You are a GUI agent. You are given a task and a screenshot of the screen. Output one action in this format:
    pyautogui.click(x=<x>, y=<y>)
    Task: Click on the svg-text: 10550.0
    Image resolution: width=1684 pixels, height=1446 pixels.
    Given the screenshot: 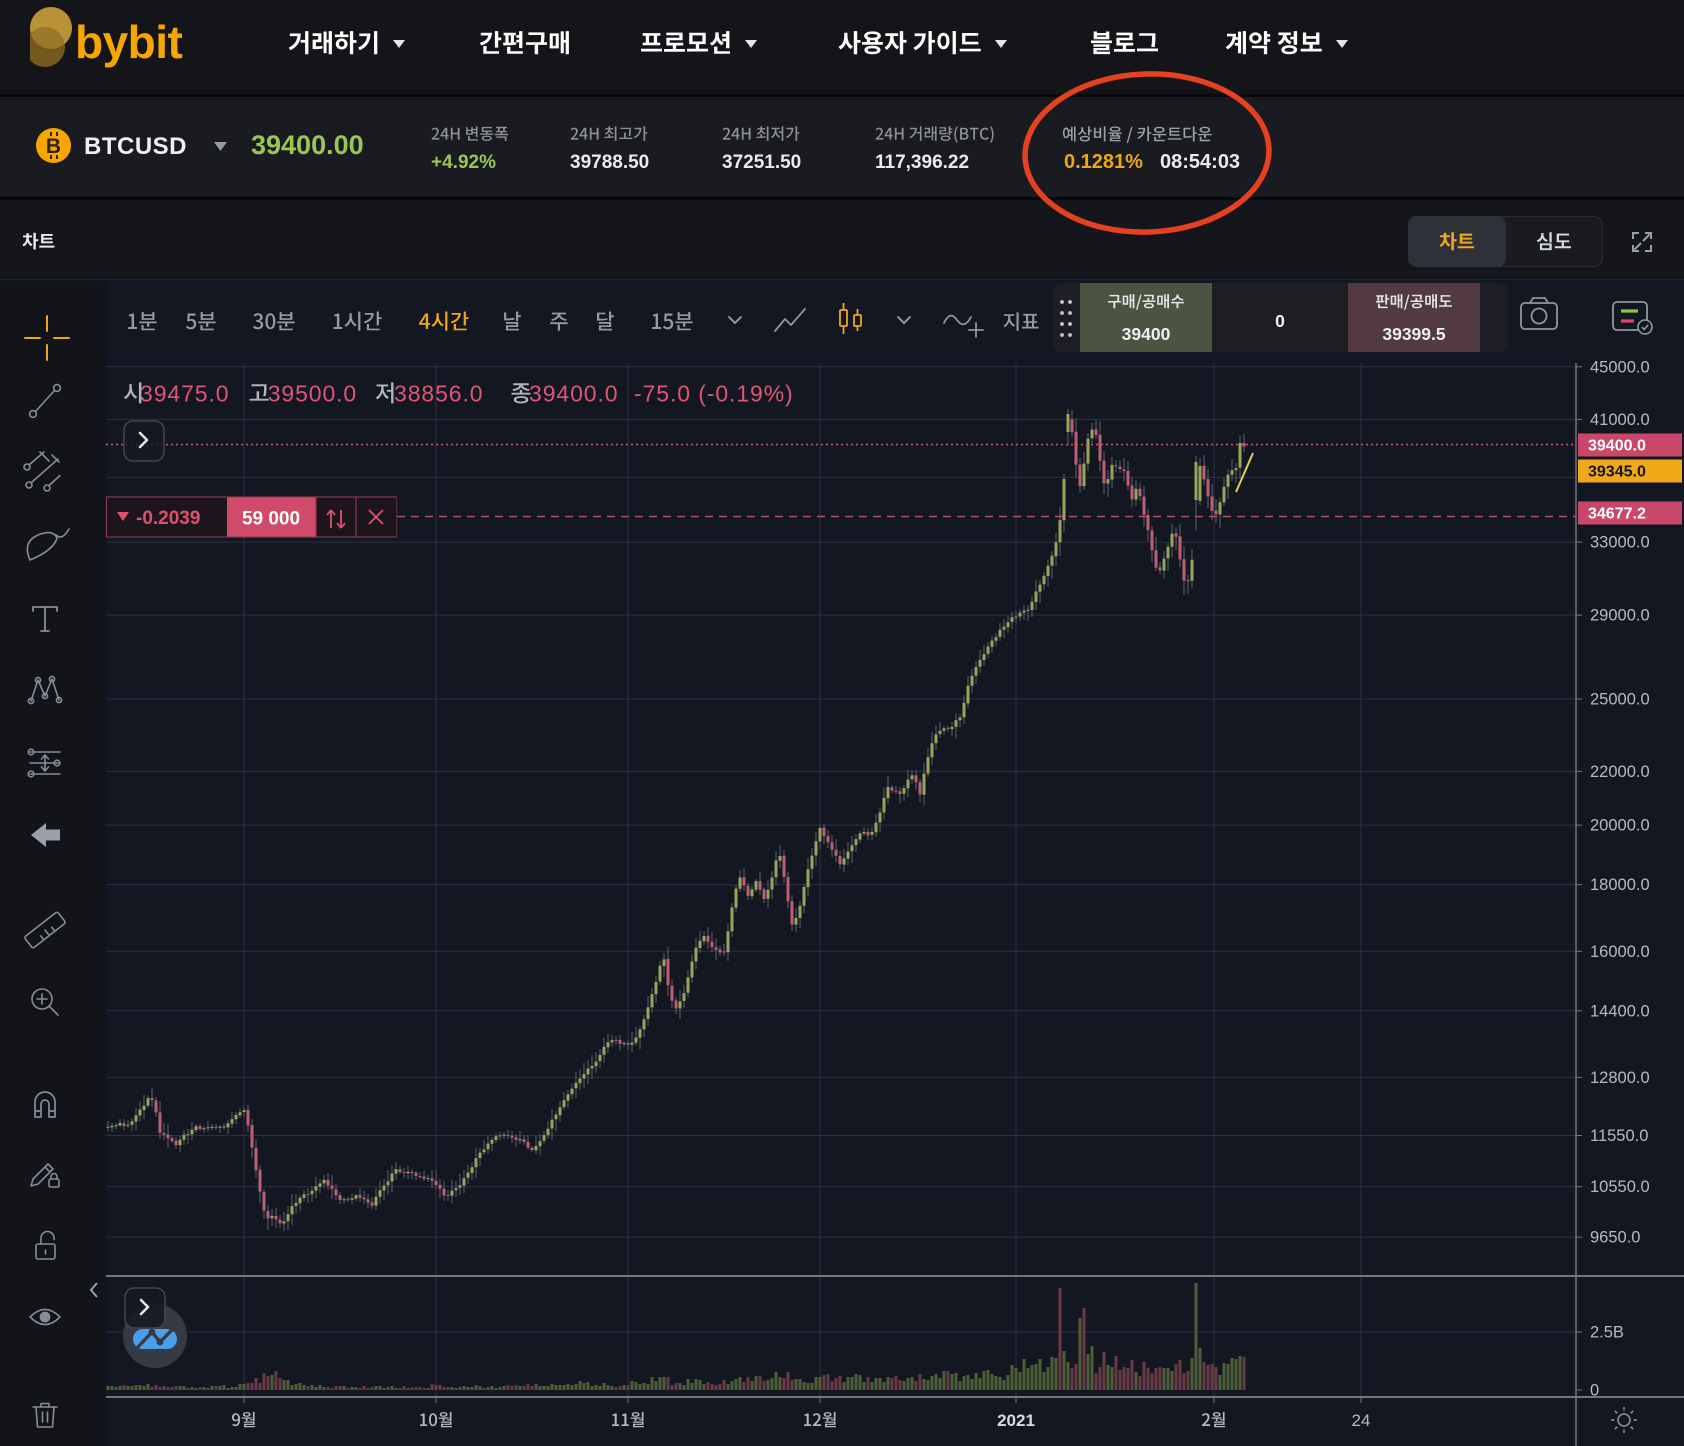 What is the action you would take?
    pyautogui.click(x=1620, y=1187)
    